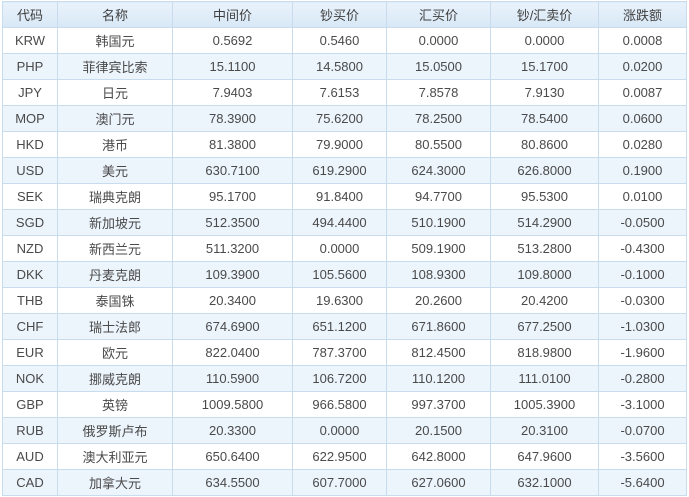  Describe the element at coordinates (438, 14) in the screenshot. I see `column-header-fx_buy: 汇买价` at that location.